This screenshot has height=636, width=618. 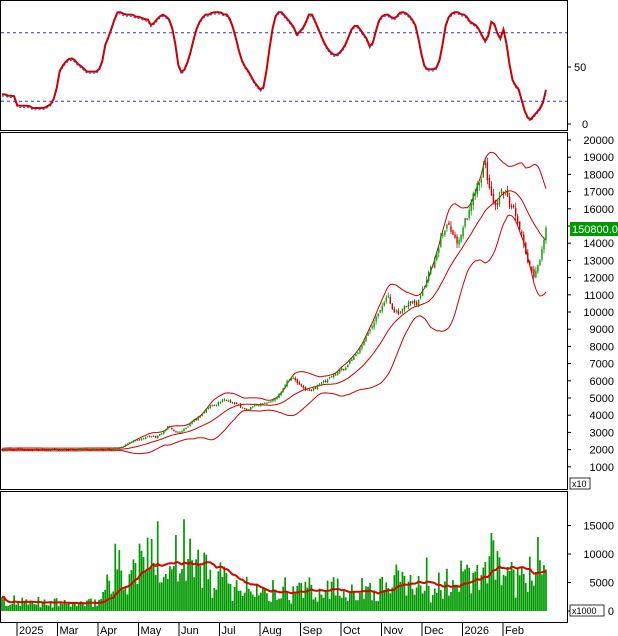 What do you see at coordinates (598, 193) in the screenshot?
I see `price-tick-label: 17000` at bounding box center [598, 193].